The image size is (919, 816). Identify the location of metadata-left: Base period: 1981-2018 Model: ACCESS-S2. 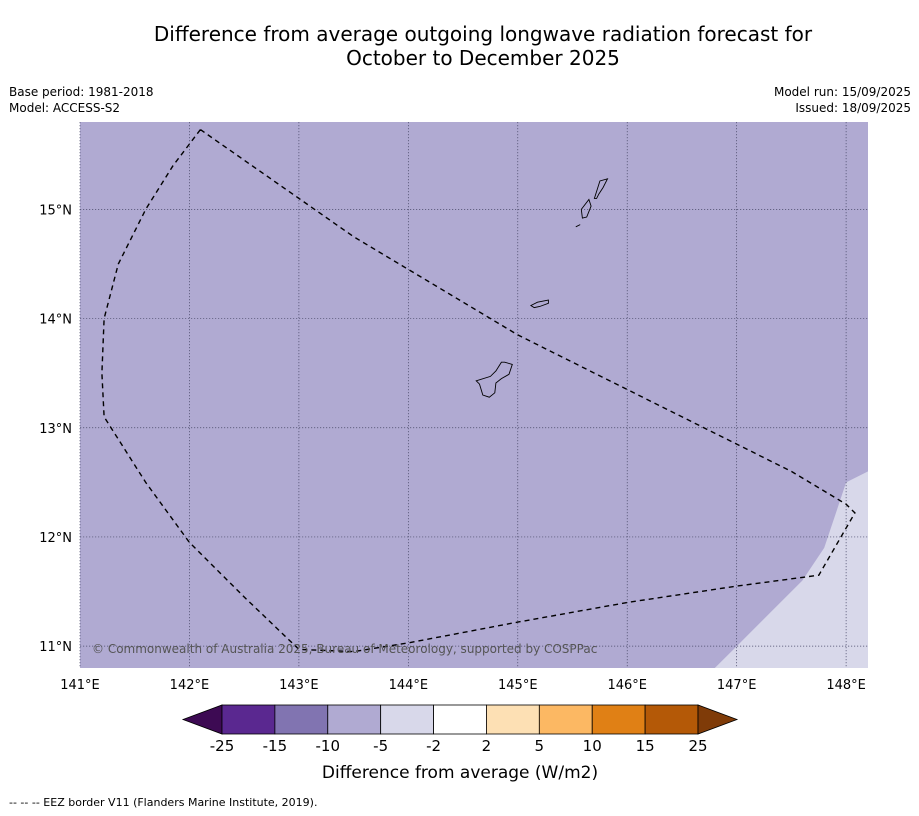
(81, 100).